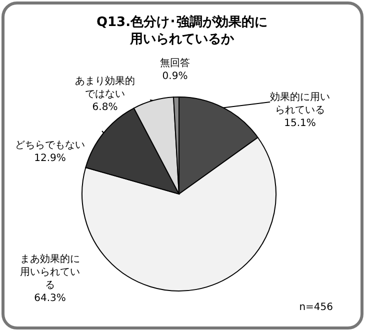  I want to click on data-label: 64.3%, so click(50, 298).